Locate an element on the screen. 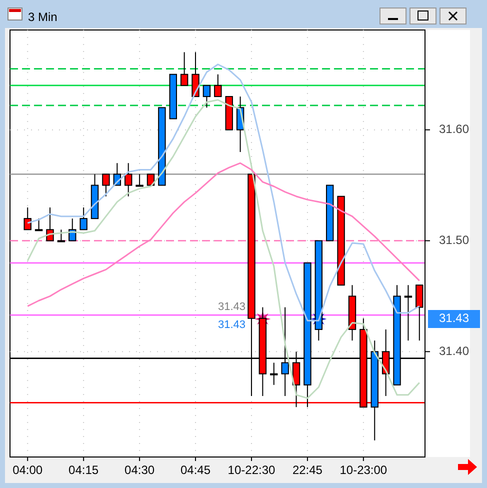 The width and height of the screenshot is (487, 488). x-tick-label: 04:15 is located at coordinates (83, 470).